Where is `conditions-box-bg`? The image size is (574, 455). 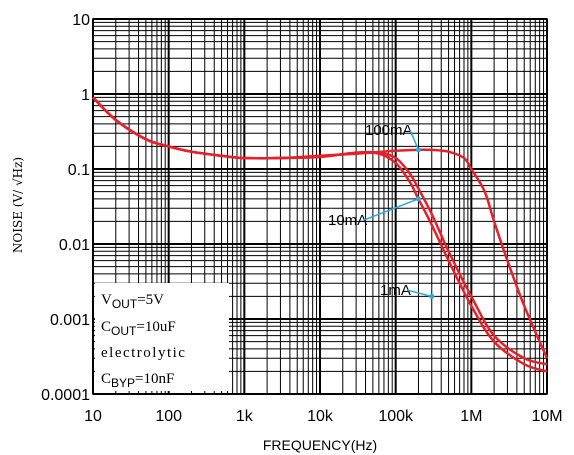 conditions-box-bg is located at coordinates (162, 337).